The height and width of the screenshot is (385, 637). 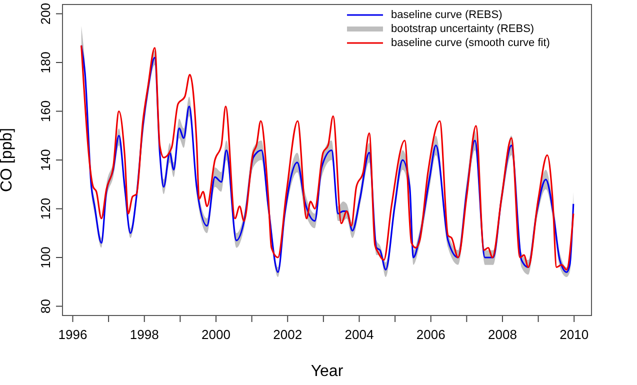 I want to click on x-tick-label: 2010, so click(x=574, y=334).